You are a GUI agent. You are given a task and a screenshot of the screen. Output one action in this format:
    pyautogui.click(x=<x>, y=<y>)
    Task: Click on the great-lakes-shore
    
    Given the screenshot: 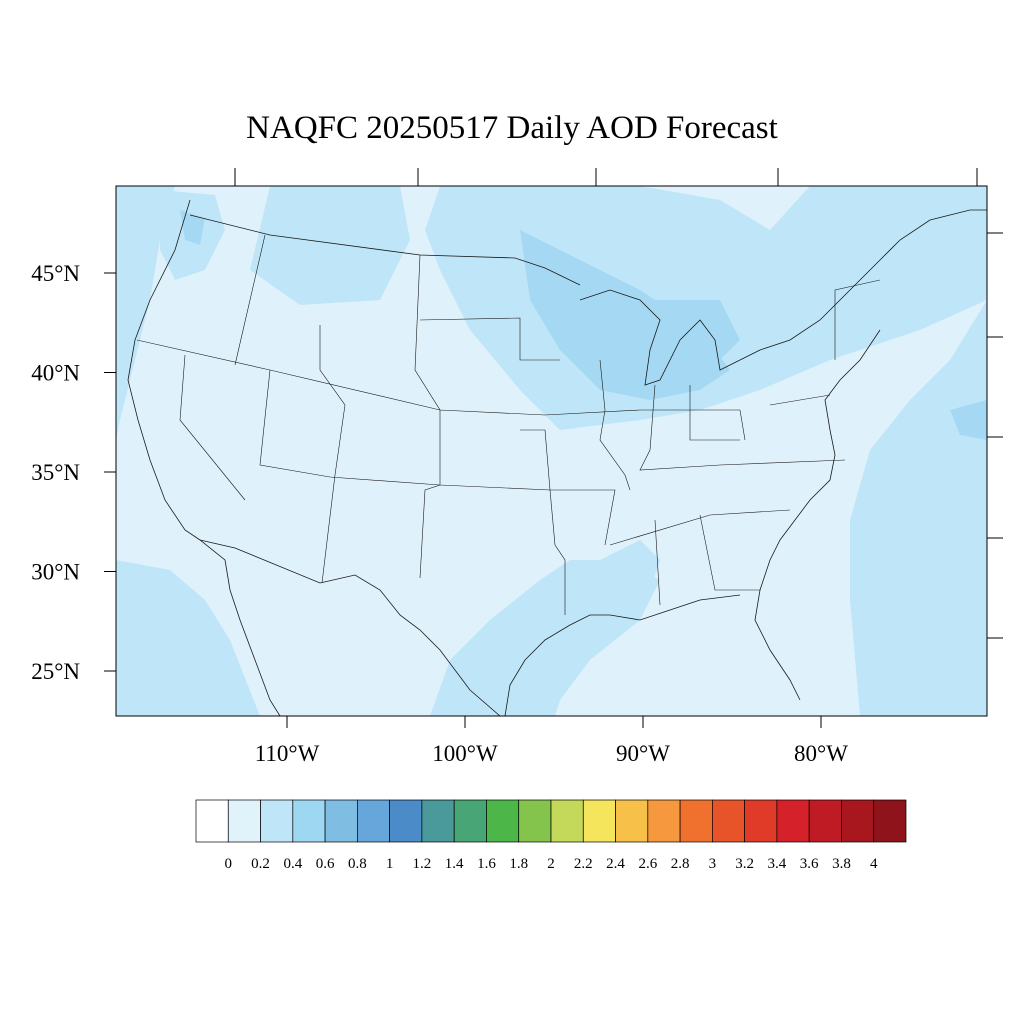 What is the action you would take?
    pyautogui.click(x=783, y=297)
    